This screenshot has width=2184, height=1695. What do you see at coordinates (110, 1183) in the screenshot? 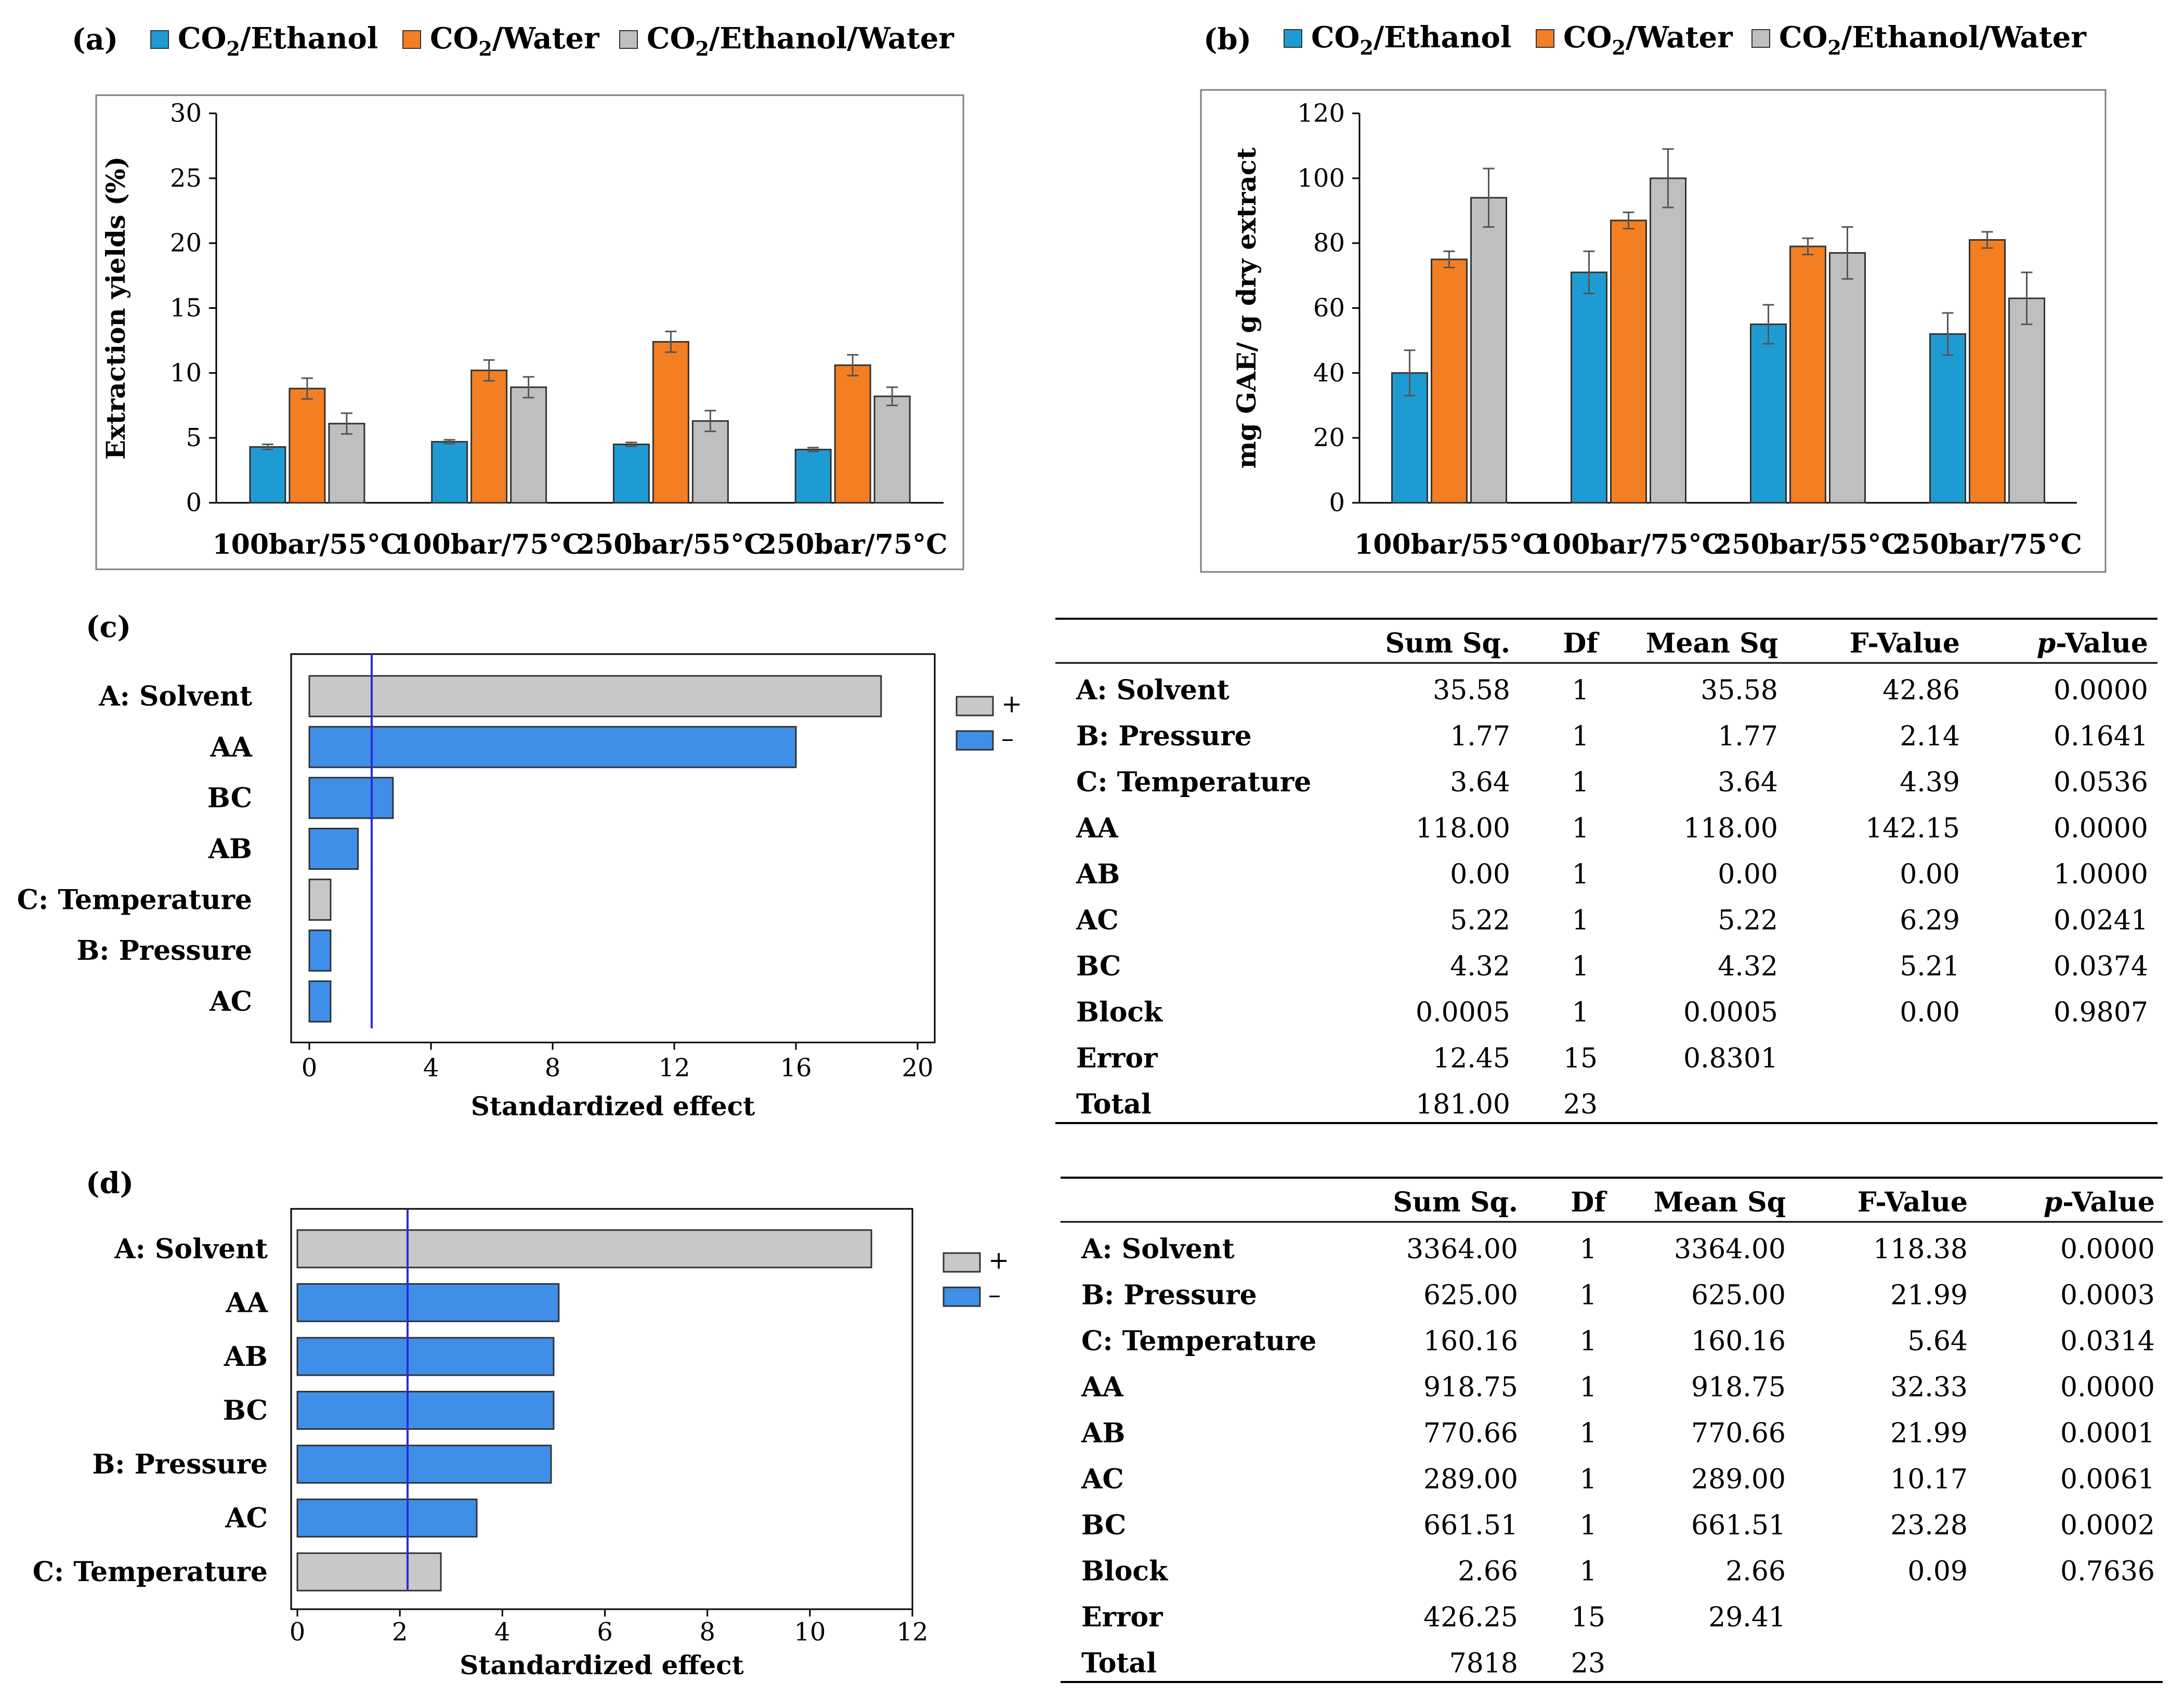
I see `panel-label-d: (d)` at bounding box center [110, 1183].